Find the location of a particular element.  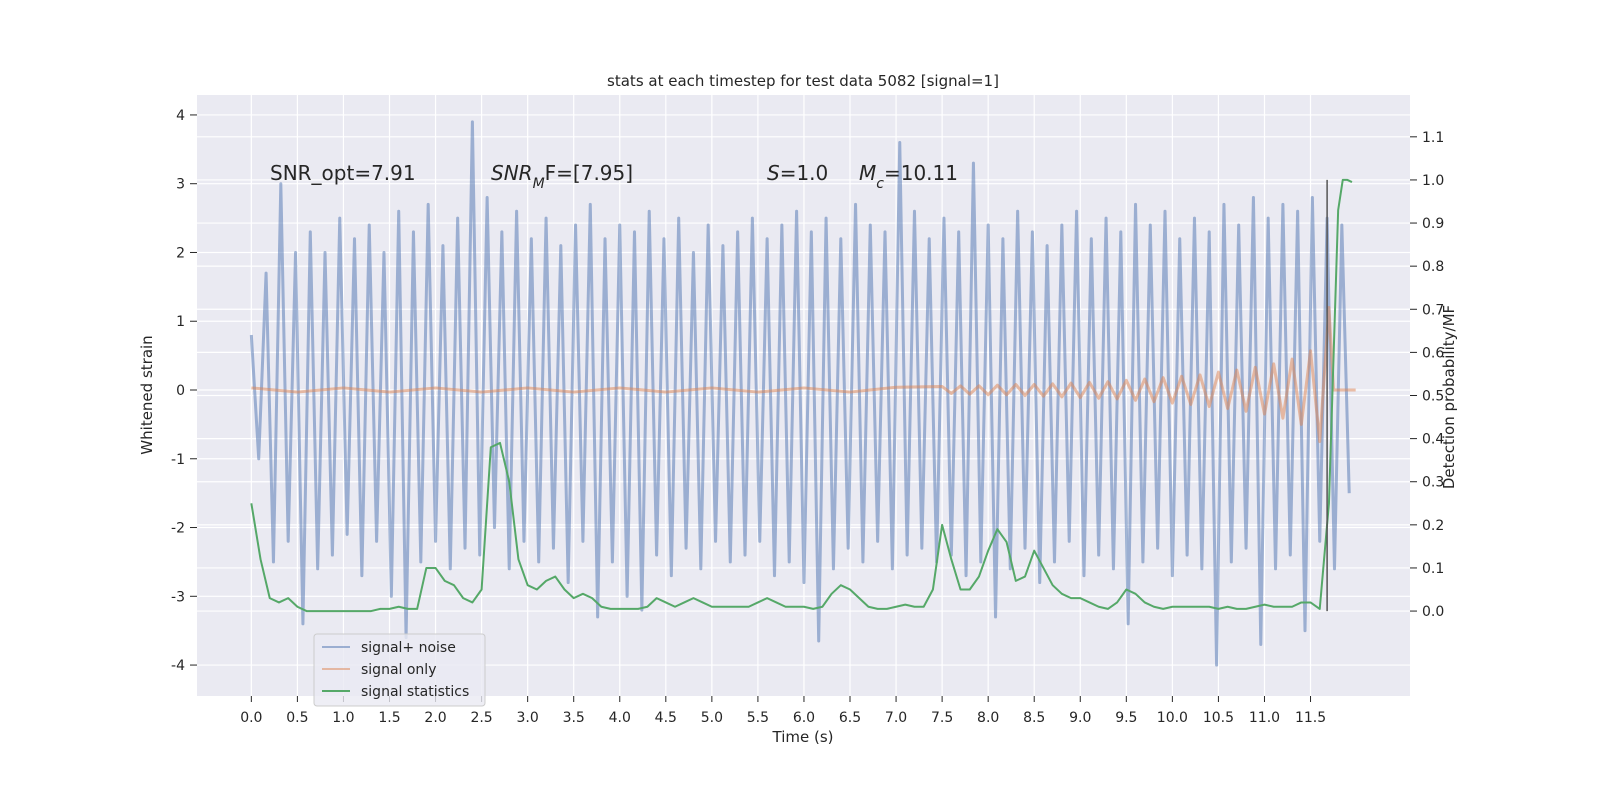

y2-tick-label: 0.0 is located at coordinates (1433, 612).